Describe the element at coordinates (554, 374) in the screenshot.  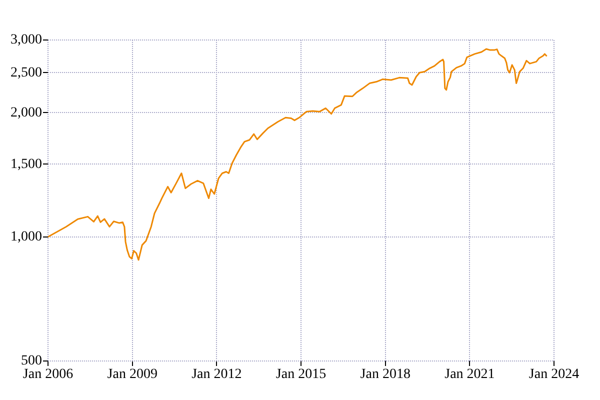
I see `x-tick-label: Jan 2024` at that location.